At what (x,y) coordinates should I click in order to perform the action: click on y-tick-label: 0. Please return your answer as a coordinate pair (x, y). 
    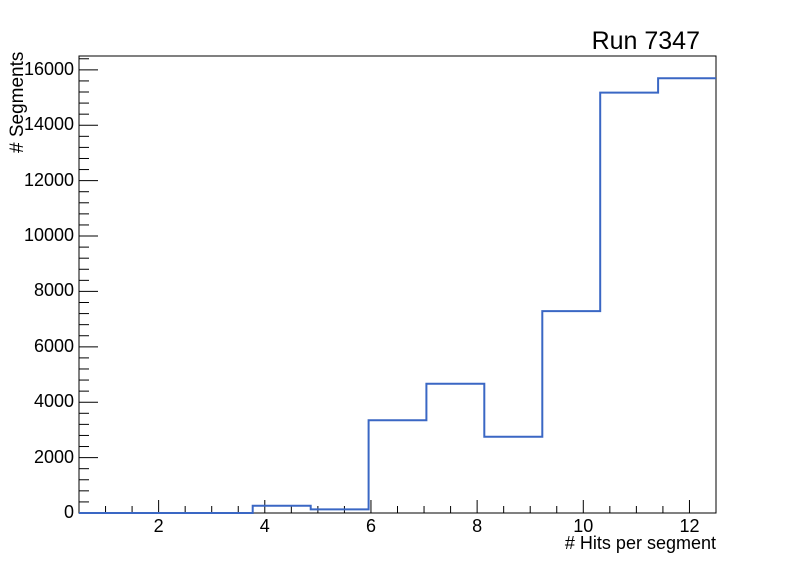
    Looking at the image, I should click on (68, 512).